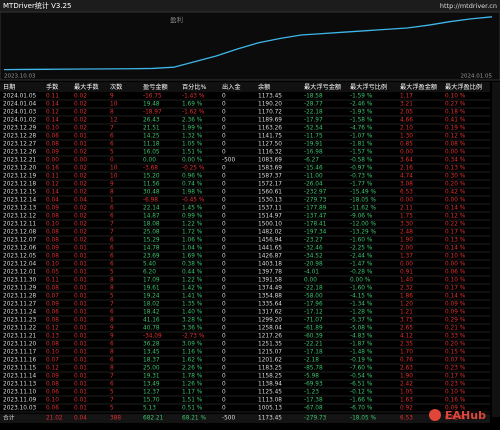 The height and width of the screenshot is (430, 500). I want to click on table-cell: 1258.04, so click(270, 329).